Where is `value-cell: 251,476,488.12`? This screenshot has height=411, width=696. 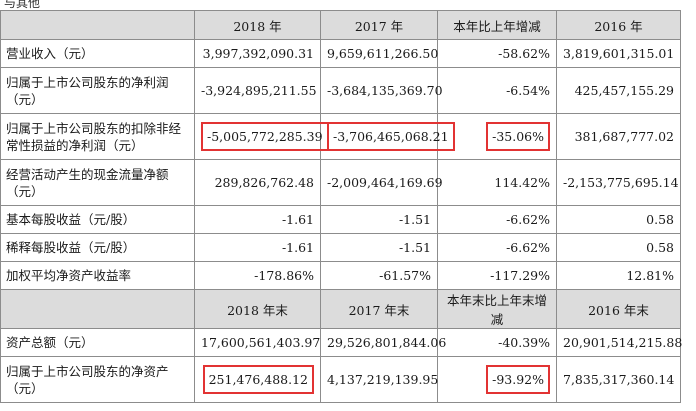
value-cell: 251,476,488.12 is located at coordinates (257, 379).